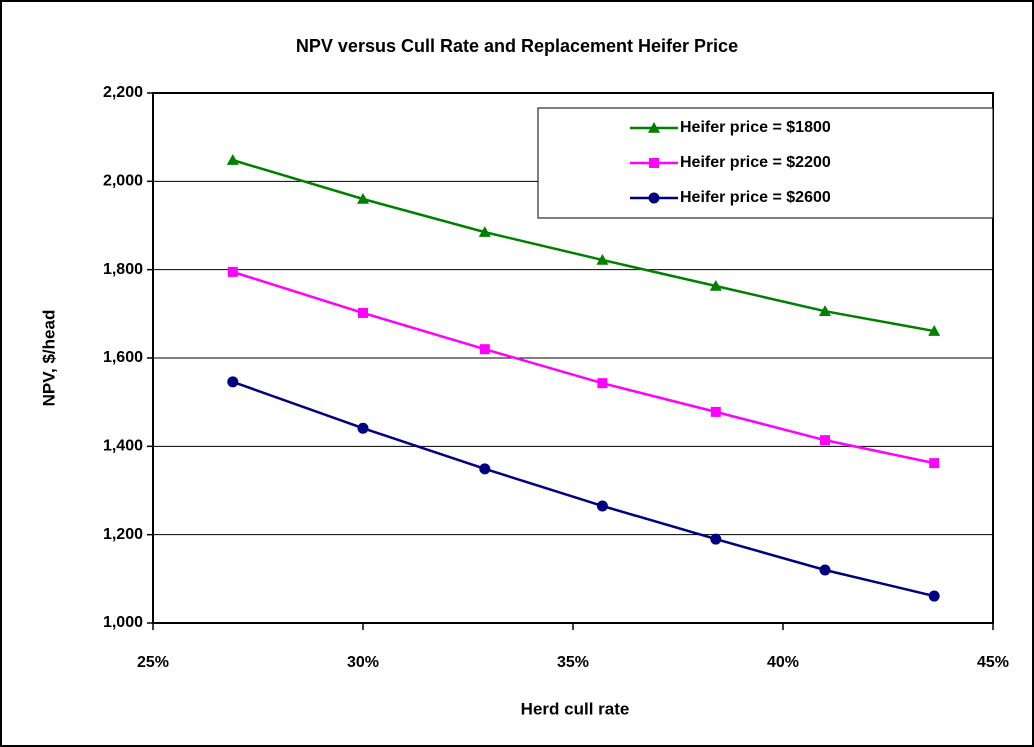  I want to click on legend-label: Heifer price = $2200, so click(755, 162).